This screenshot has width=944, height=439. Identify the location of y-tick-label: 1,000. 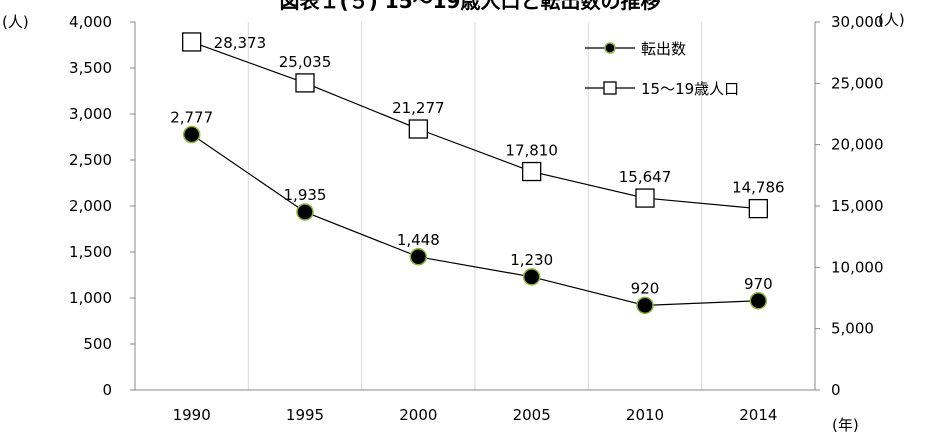
(90, 298).